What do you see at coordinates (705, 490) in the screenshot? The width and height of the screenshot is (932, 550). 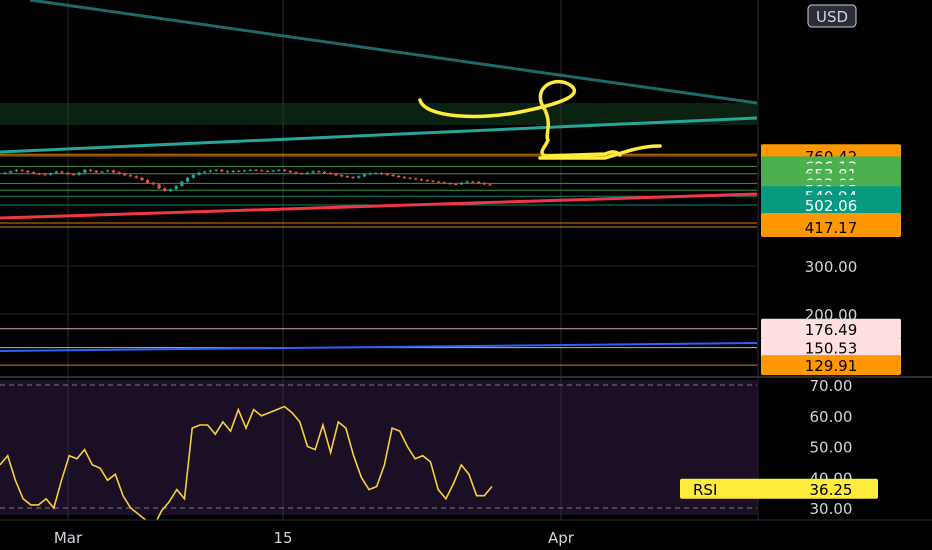 I see `rsi-indicator-name: RSI` at bounding box center [705, 490].